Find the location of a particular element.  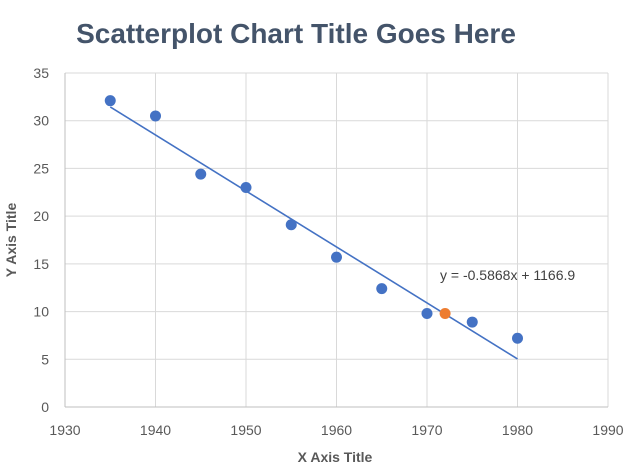

x-tick-label-1: 1940 is located at coordinates (155, 430).